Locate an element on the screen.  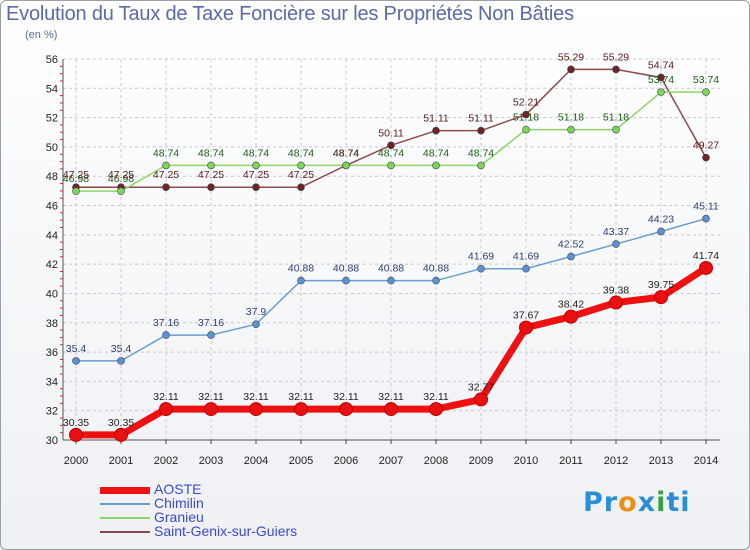
x-tick-label: 2003 is located at coordinates (211, 461).